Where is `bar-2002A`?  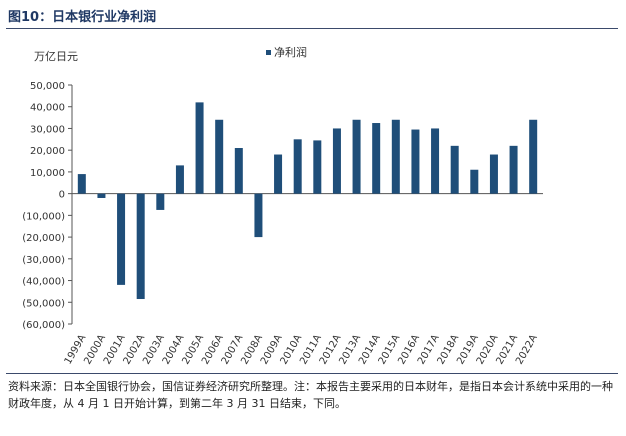
bar-2002A is located at coordinates (140, 246).